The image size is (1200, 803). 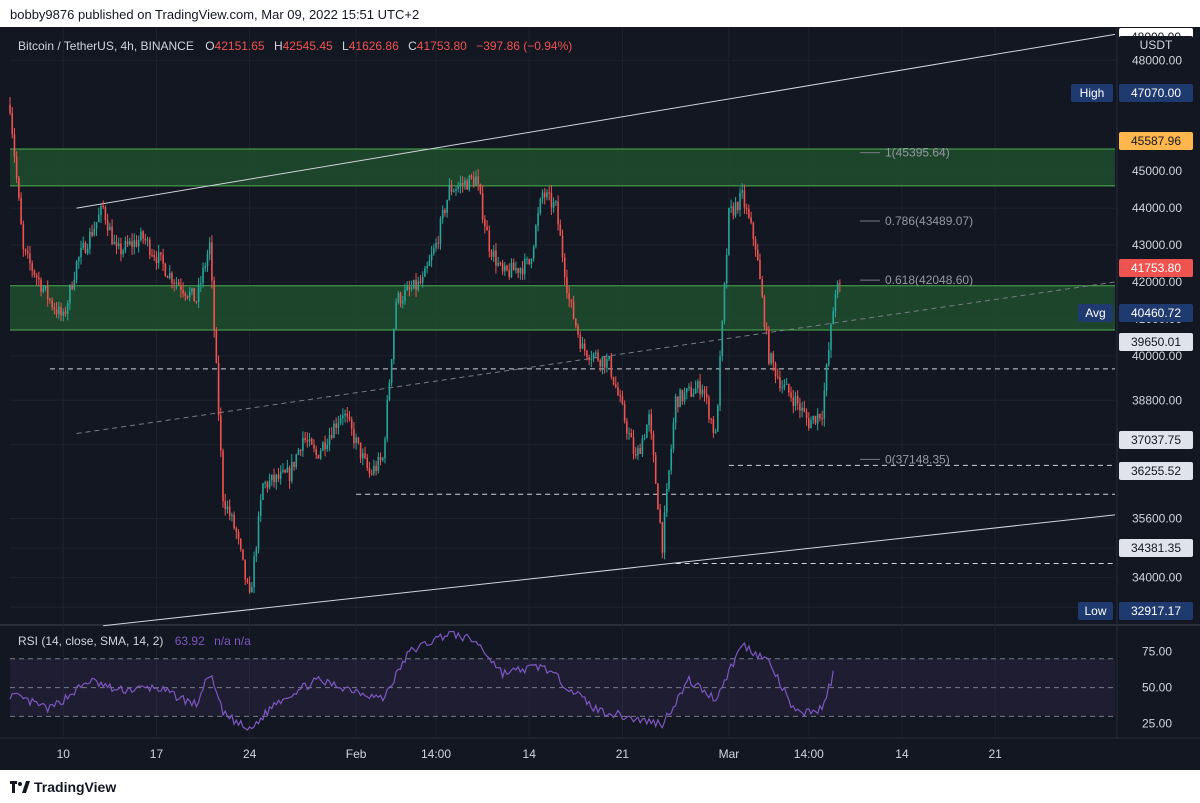 What do you see at coordinates (996, 754) in the screenshot?
I see `x-tick-label: 21` at bounding box center [996, 754].